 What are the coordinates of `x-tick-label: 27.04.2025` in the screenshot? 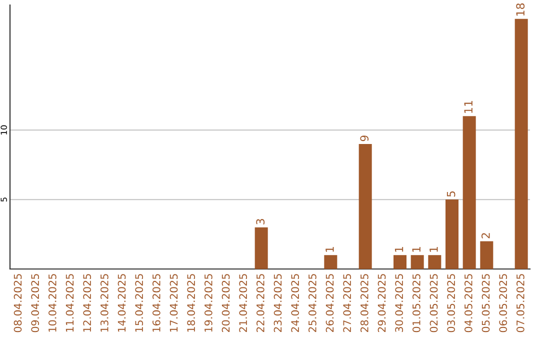 It's located at (347, 303).